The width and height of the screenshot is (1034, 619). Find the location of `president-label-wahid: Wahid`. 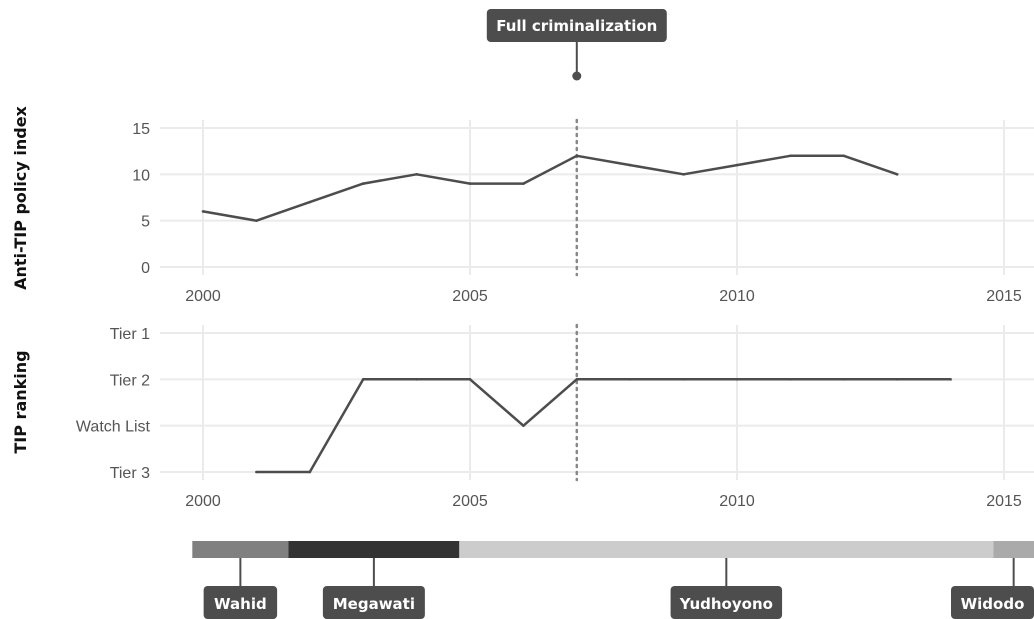

president-label-wahid: Wahid is located at coordinates (240, 604).